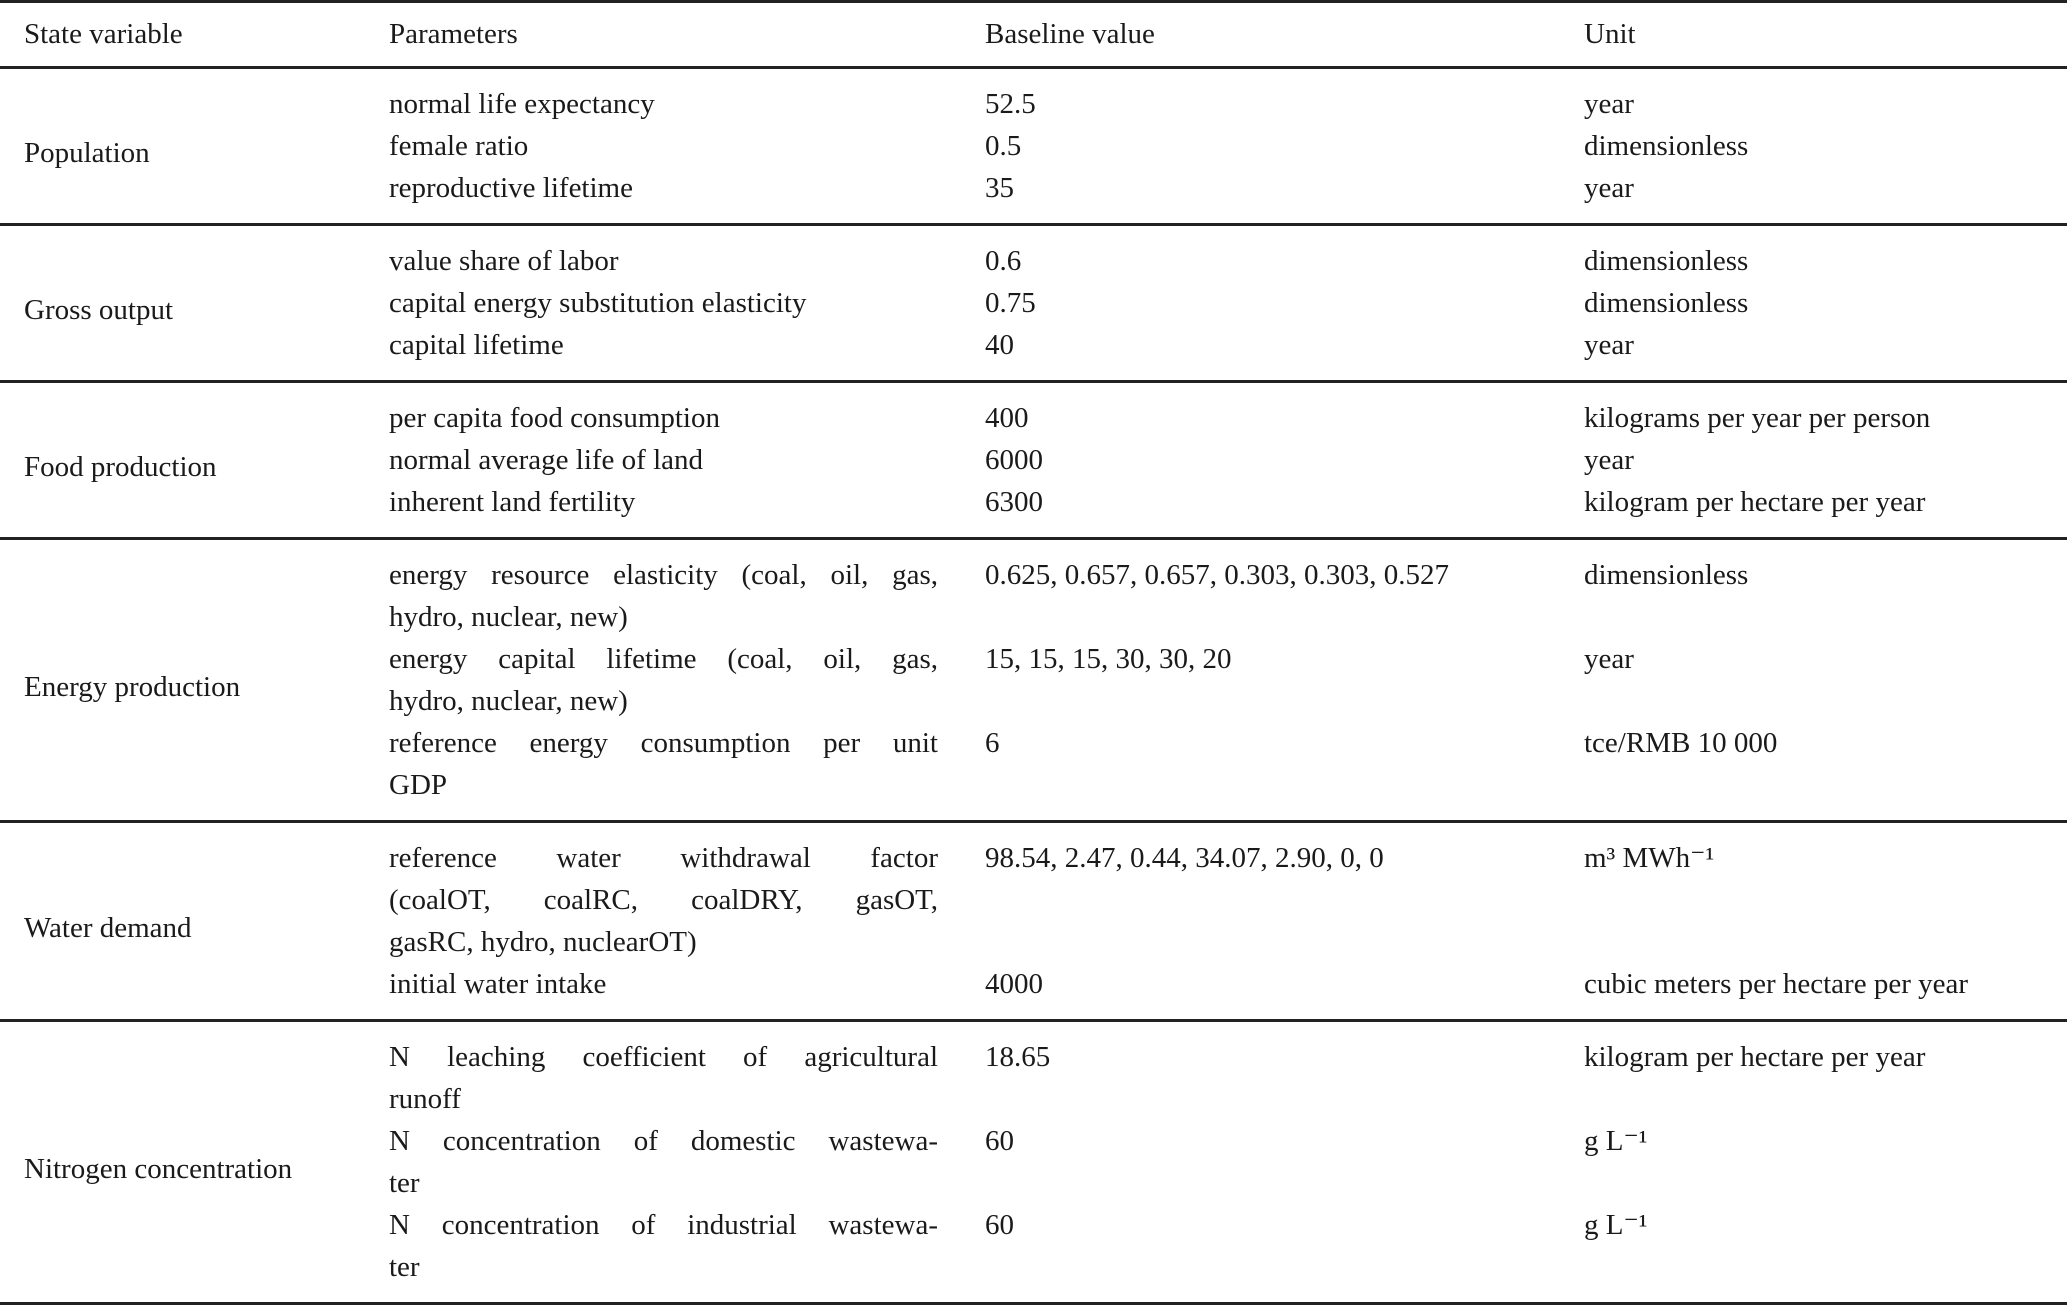 The image size is (2067, 1305). Describe the element at coordinates (1033, 353) in the screenshot. I see `table-row: capital lifetime 40 year` at that location.